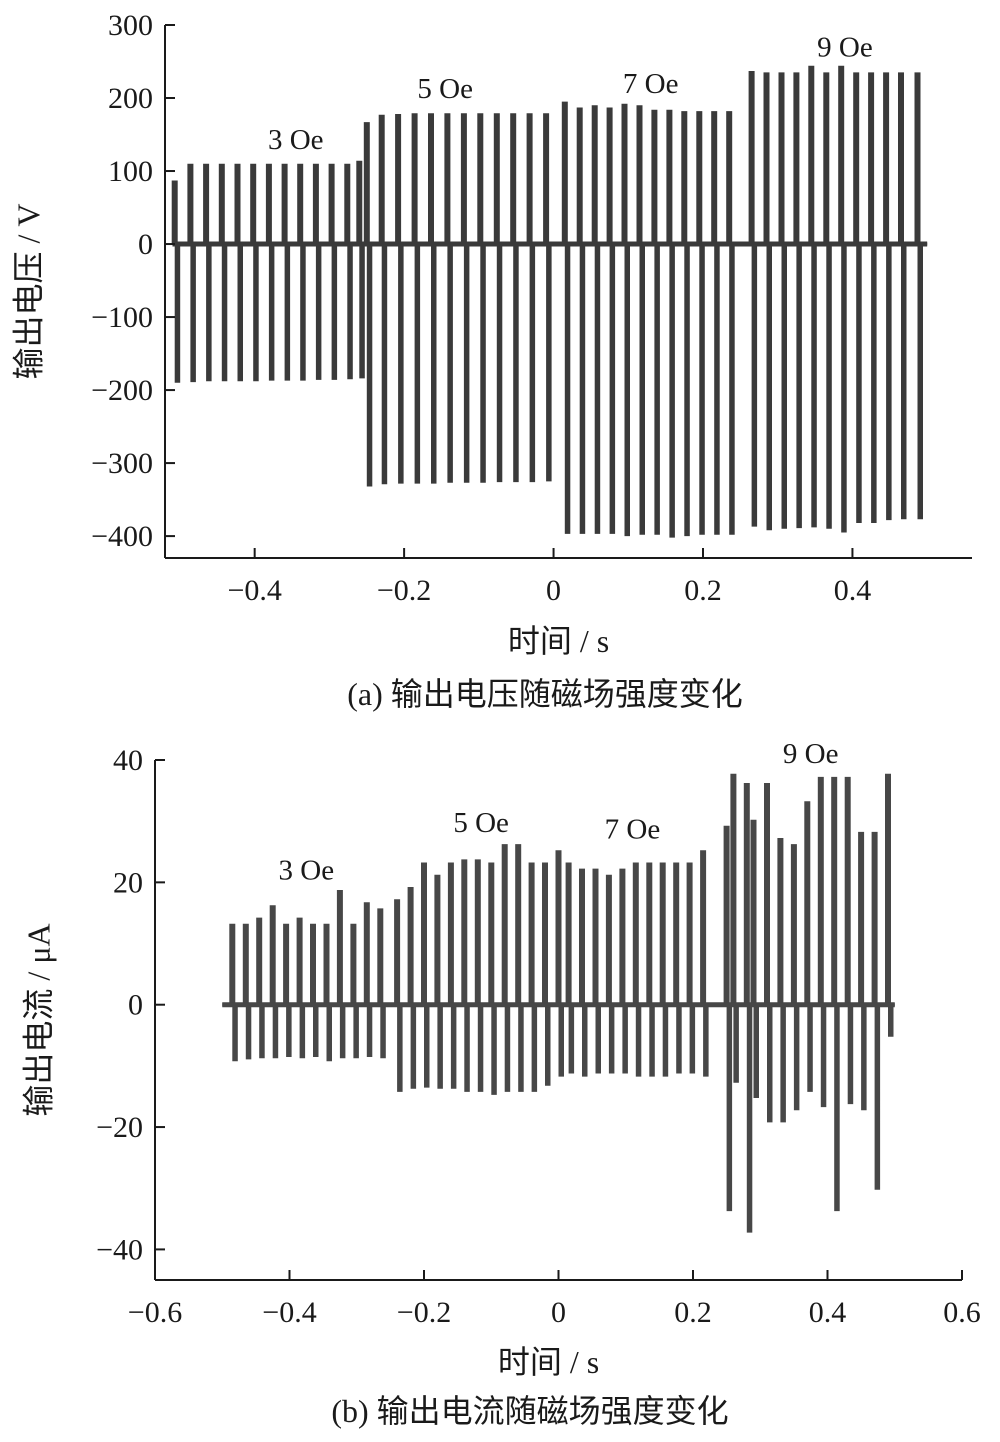  What do you see at coordinates (122, 317) in the screenshot?
I see `y-tick-label: −100` at bounding box center [122, 317].